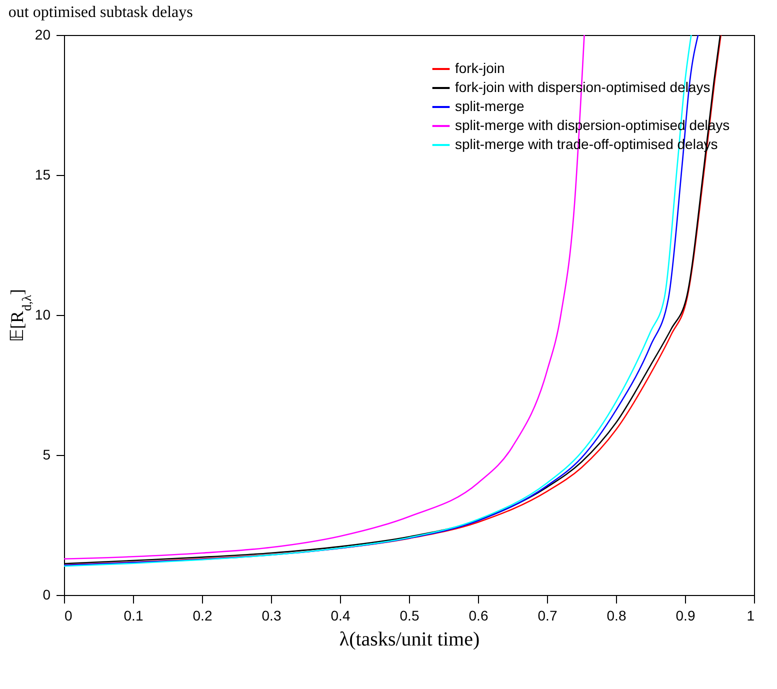 This screenshot has width=777, height=689. Describe the element at coordinates (42, 174) in the screenshot. I see `y-tick-label: 15` at that location.